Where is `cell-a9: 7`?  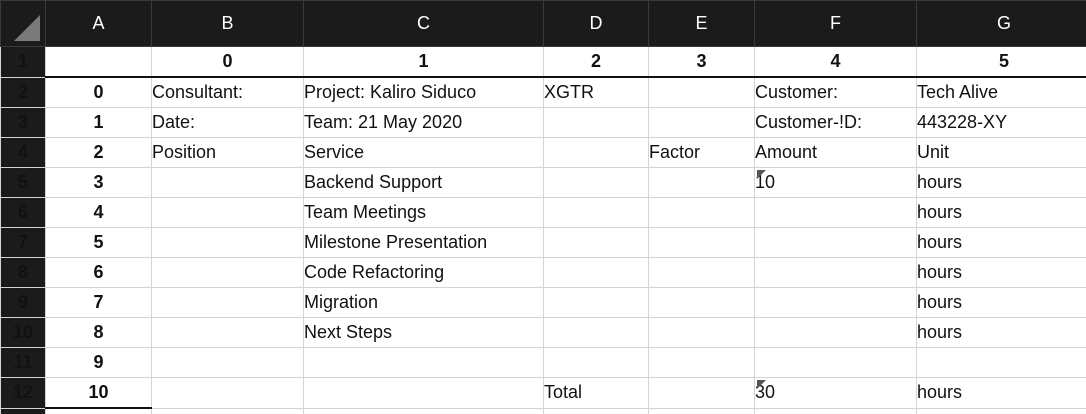 cell-a9: 7 is located at coordinates (98, 302).